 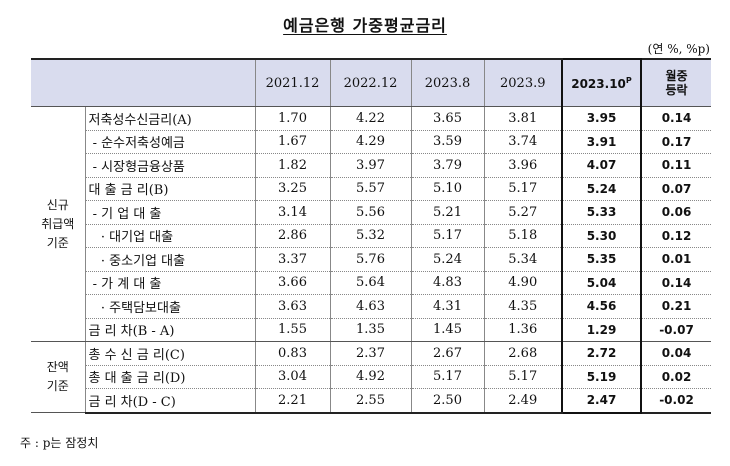 I want to click on table-row: · 중소기업 대출 3.37 5.76 5.24 5.34 5.35 0.01, so click(x=371, y=259).